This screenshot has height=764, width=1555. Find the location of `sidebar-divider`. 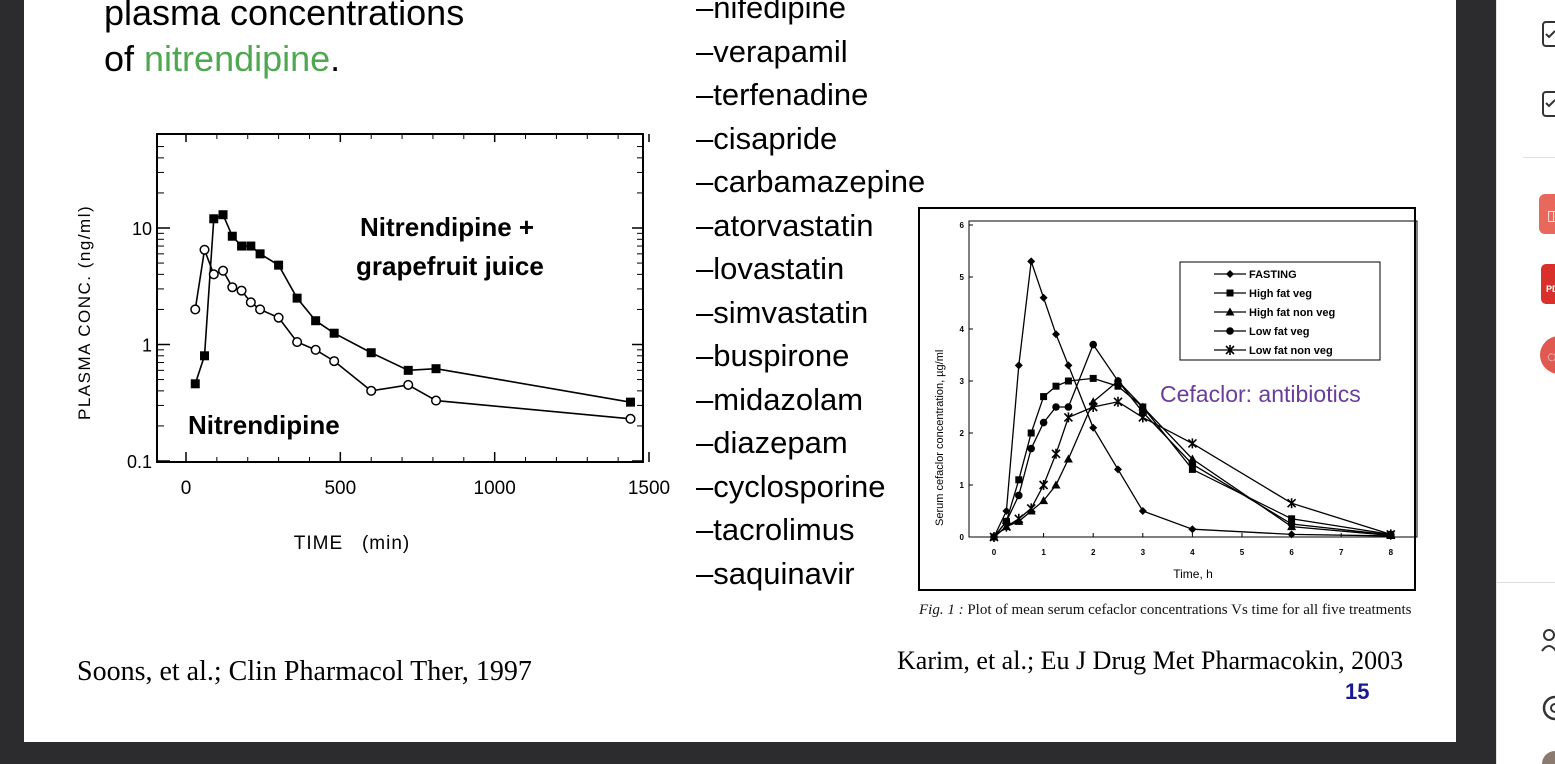

sidebar-divider is located at coordinates (1539, 157).